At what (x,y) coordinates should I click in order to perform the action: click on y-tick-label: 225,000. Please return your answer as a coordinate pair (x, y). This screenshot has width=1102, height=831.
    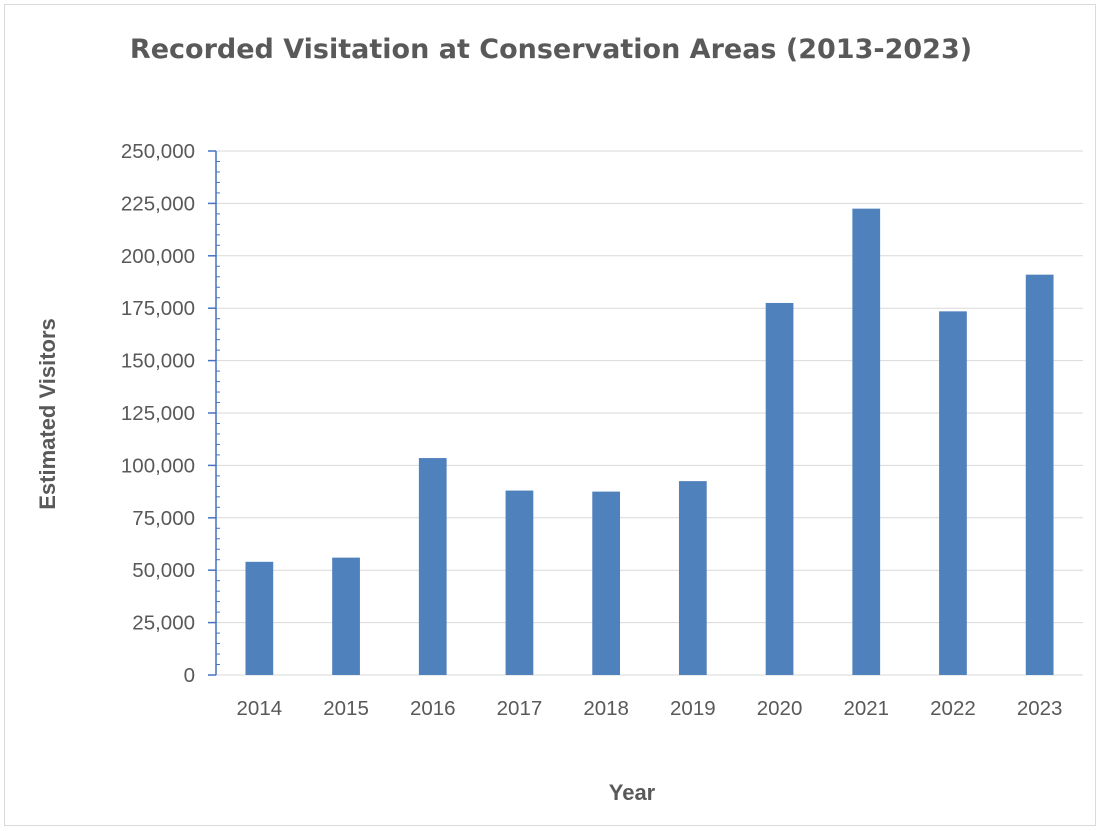
    Looking at the image, I should click on (158, 203).